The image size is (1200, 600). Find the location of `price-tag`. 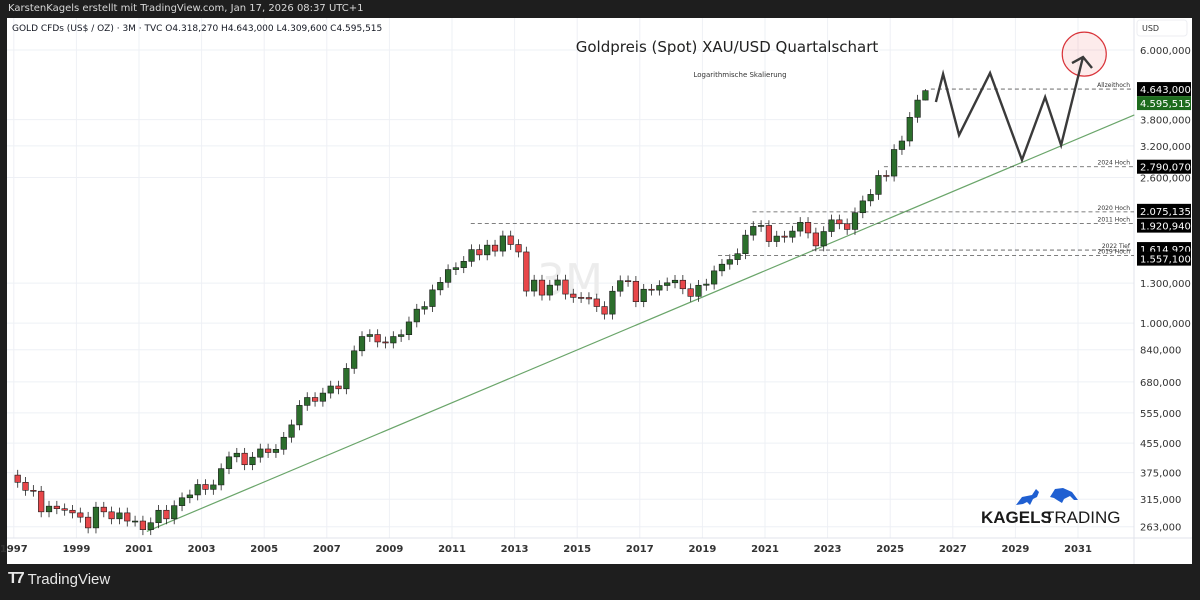

price-tag is located at coordinates (1164, 166).